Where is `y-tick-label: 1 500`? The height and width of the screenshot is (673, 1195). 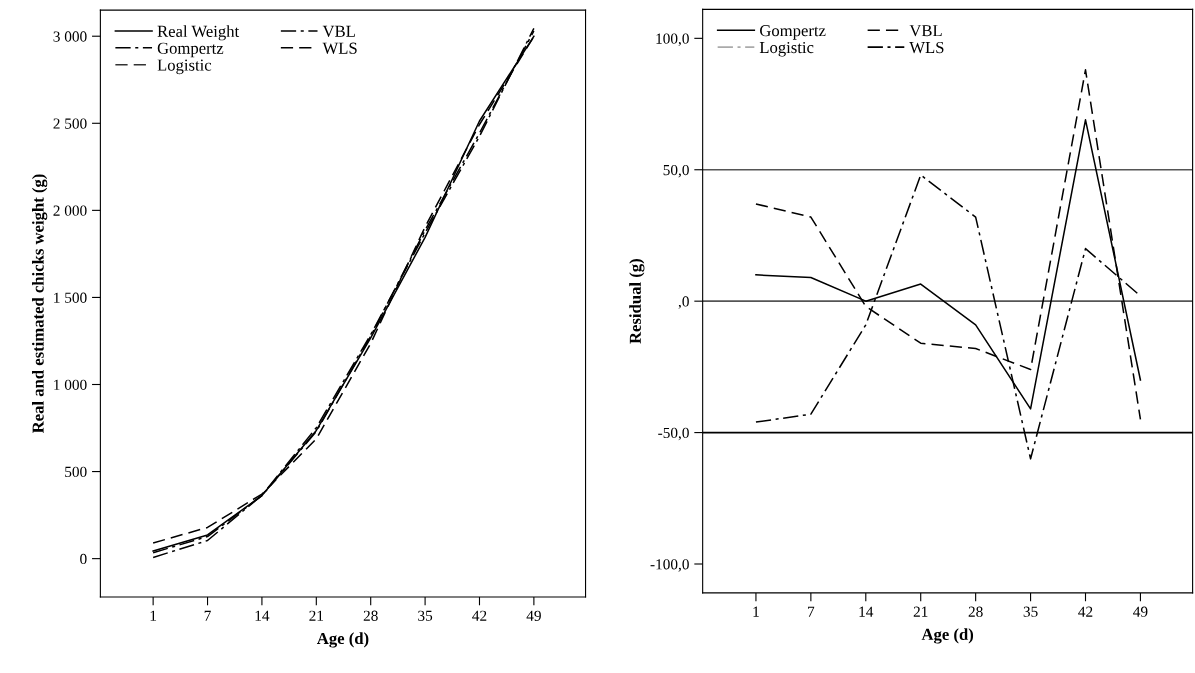
y-tick-label: 1 500 is located at coordinates (70, 297).